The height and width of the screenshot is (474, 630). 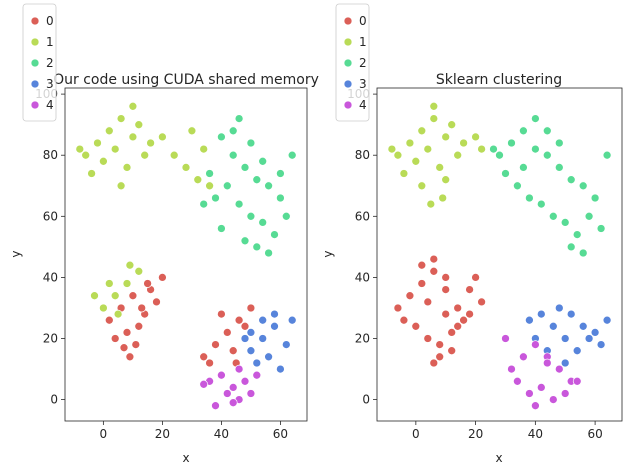 I want to click on left-legend-box, so click(x=39, y=62).